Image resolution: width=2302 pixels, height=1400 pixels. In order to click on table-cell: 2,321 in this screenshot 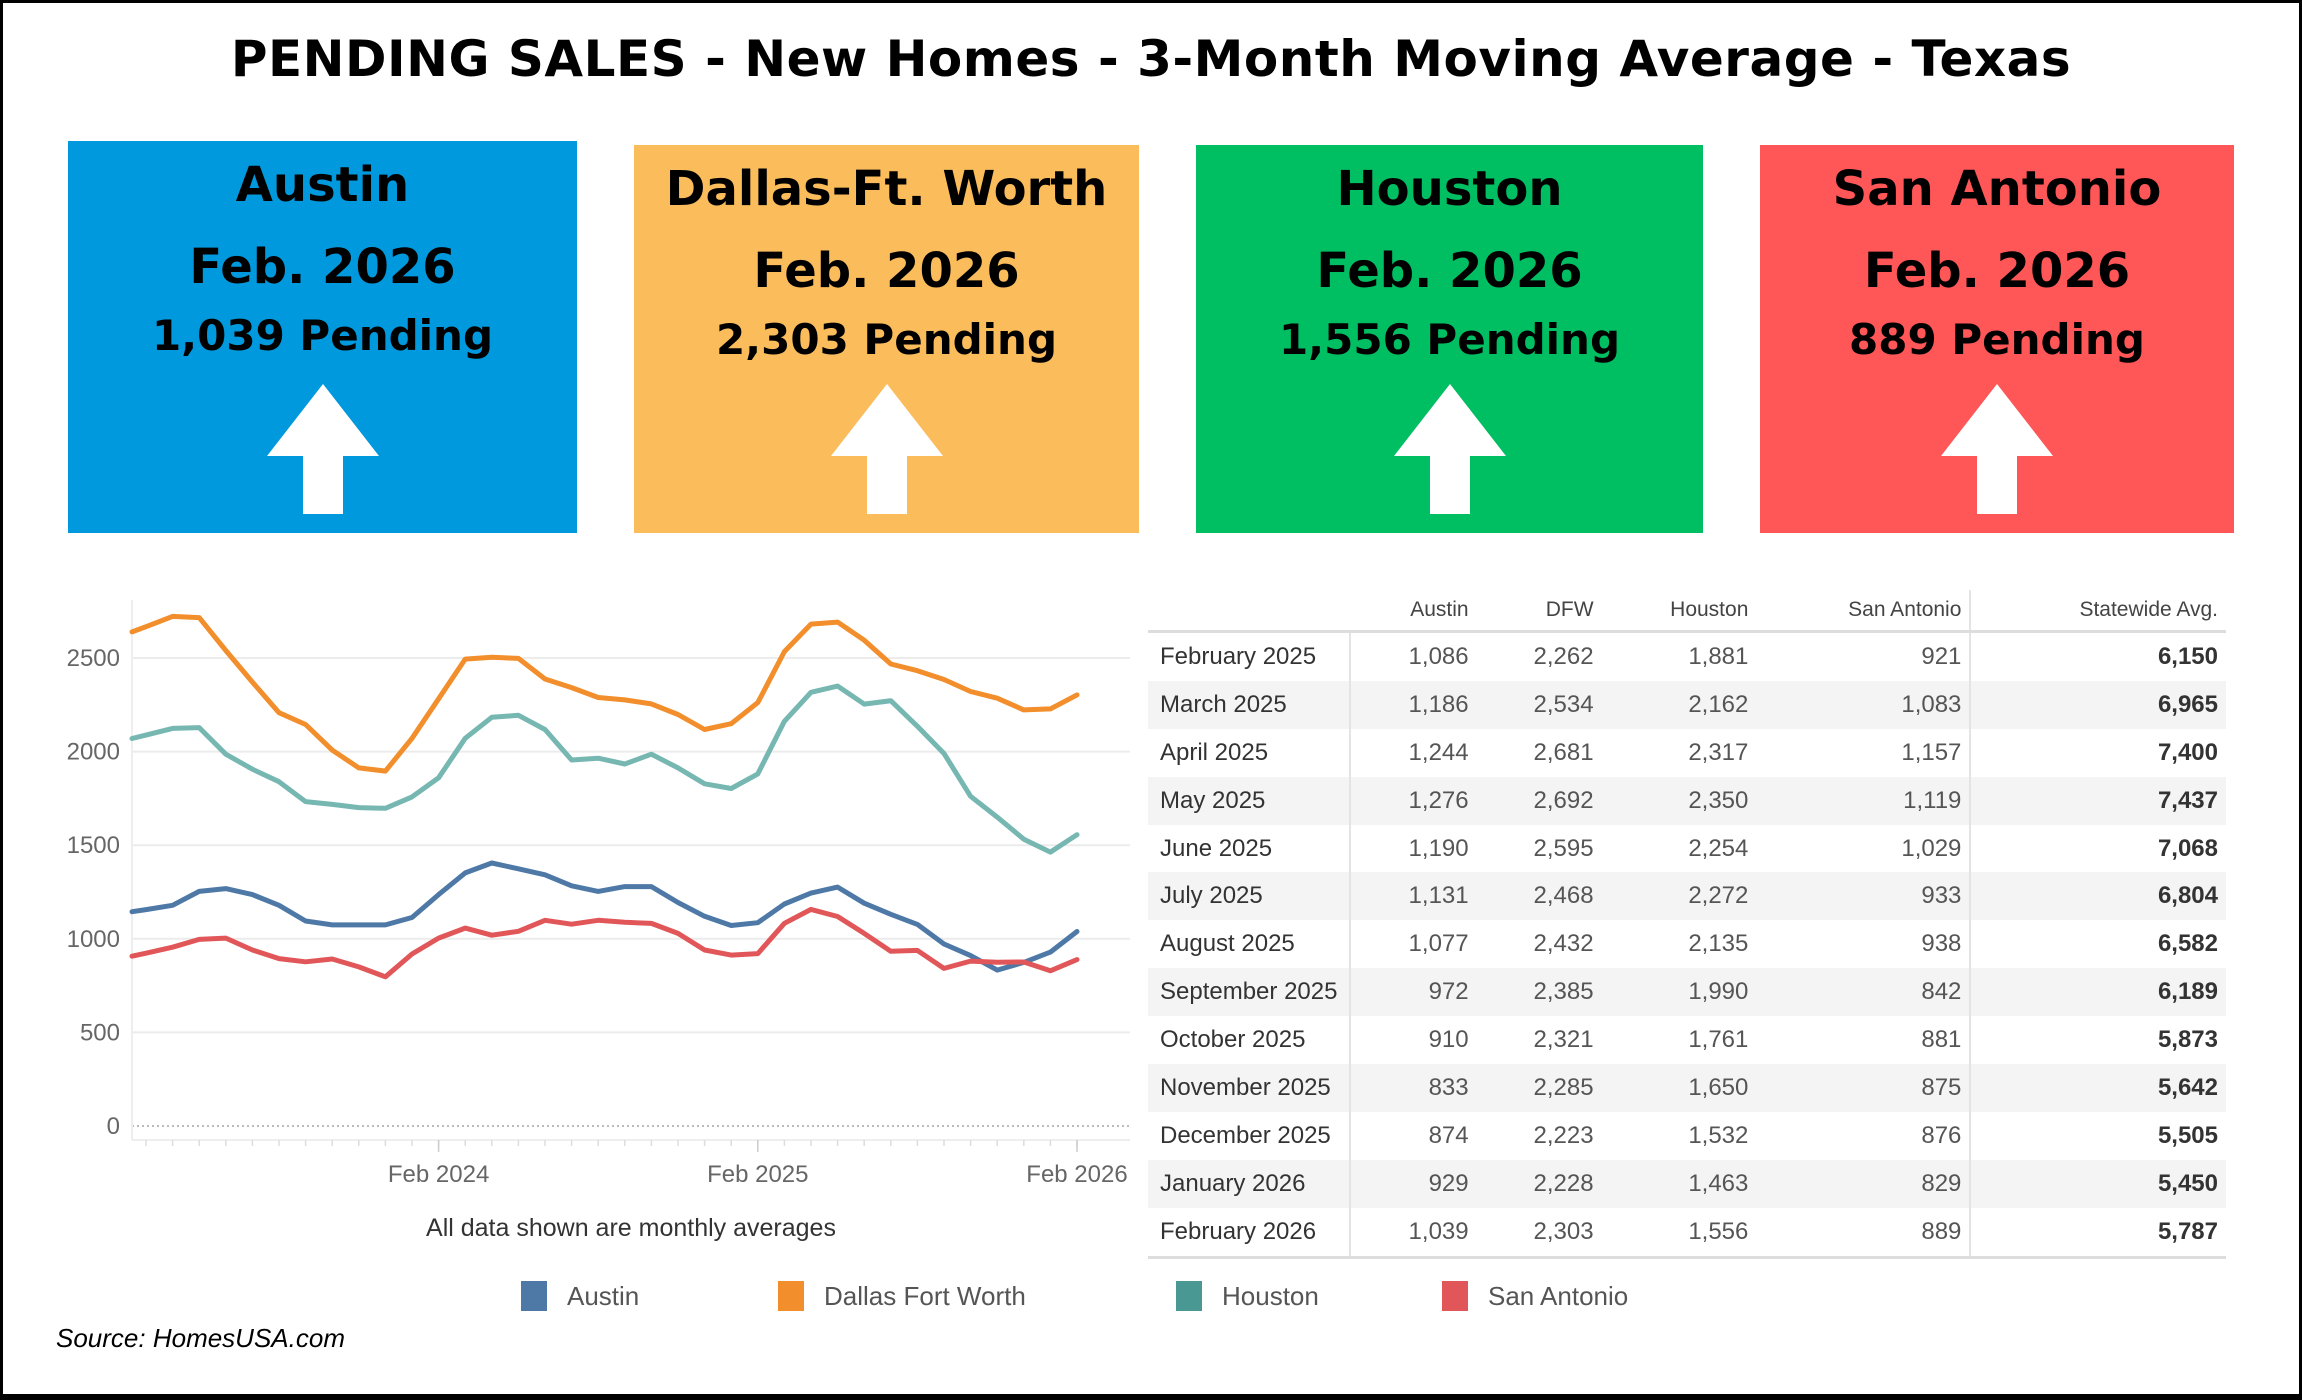, I will do `click(1563, 1040)`.